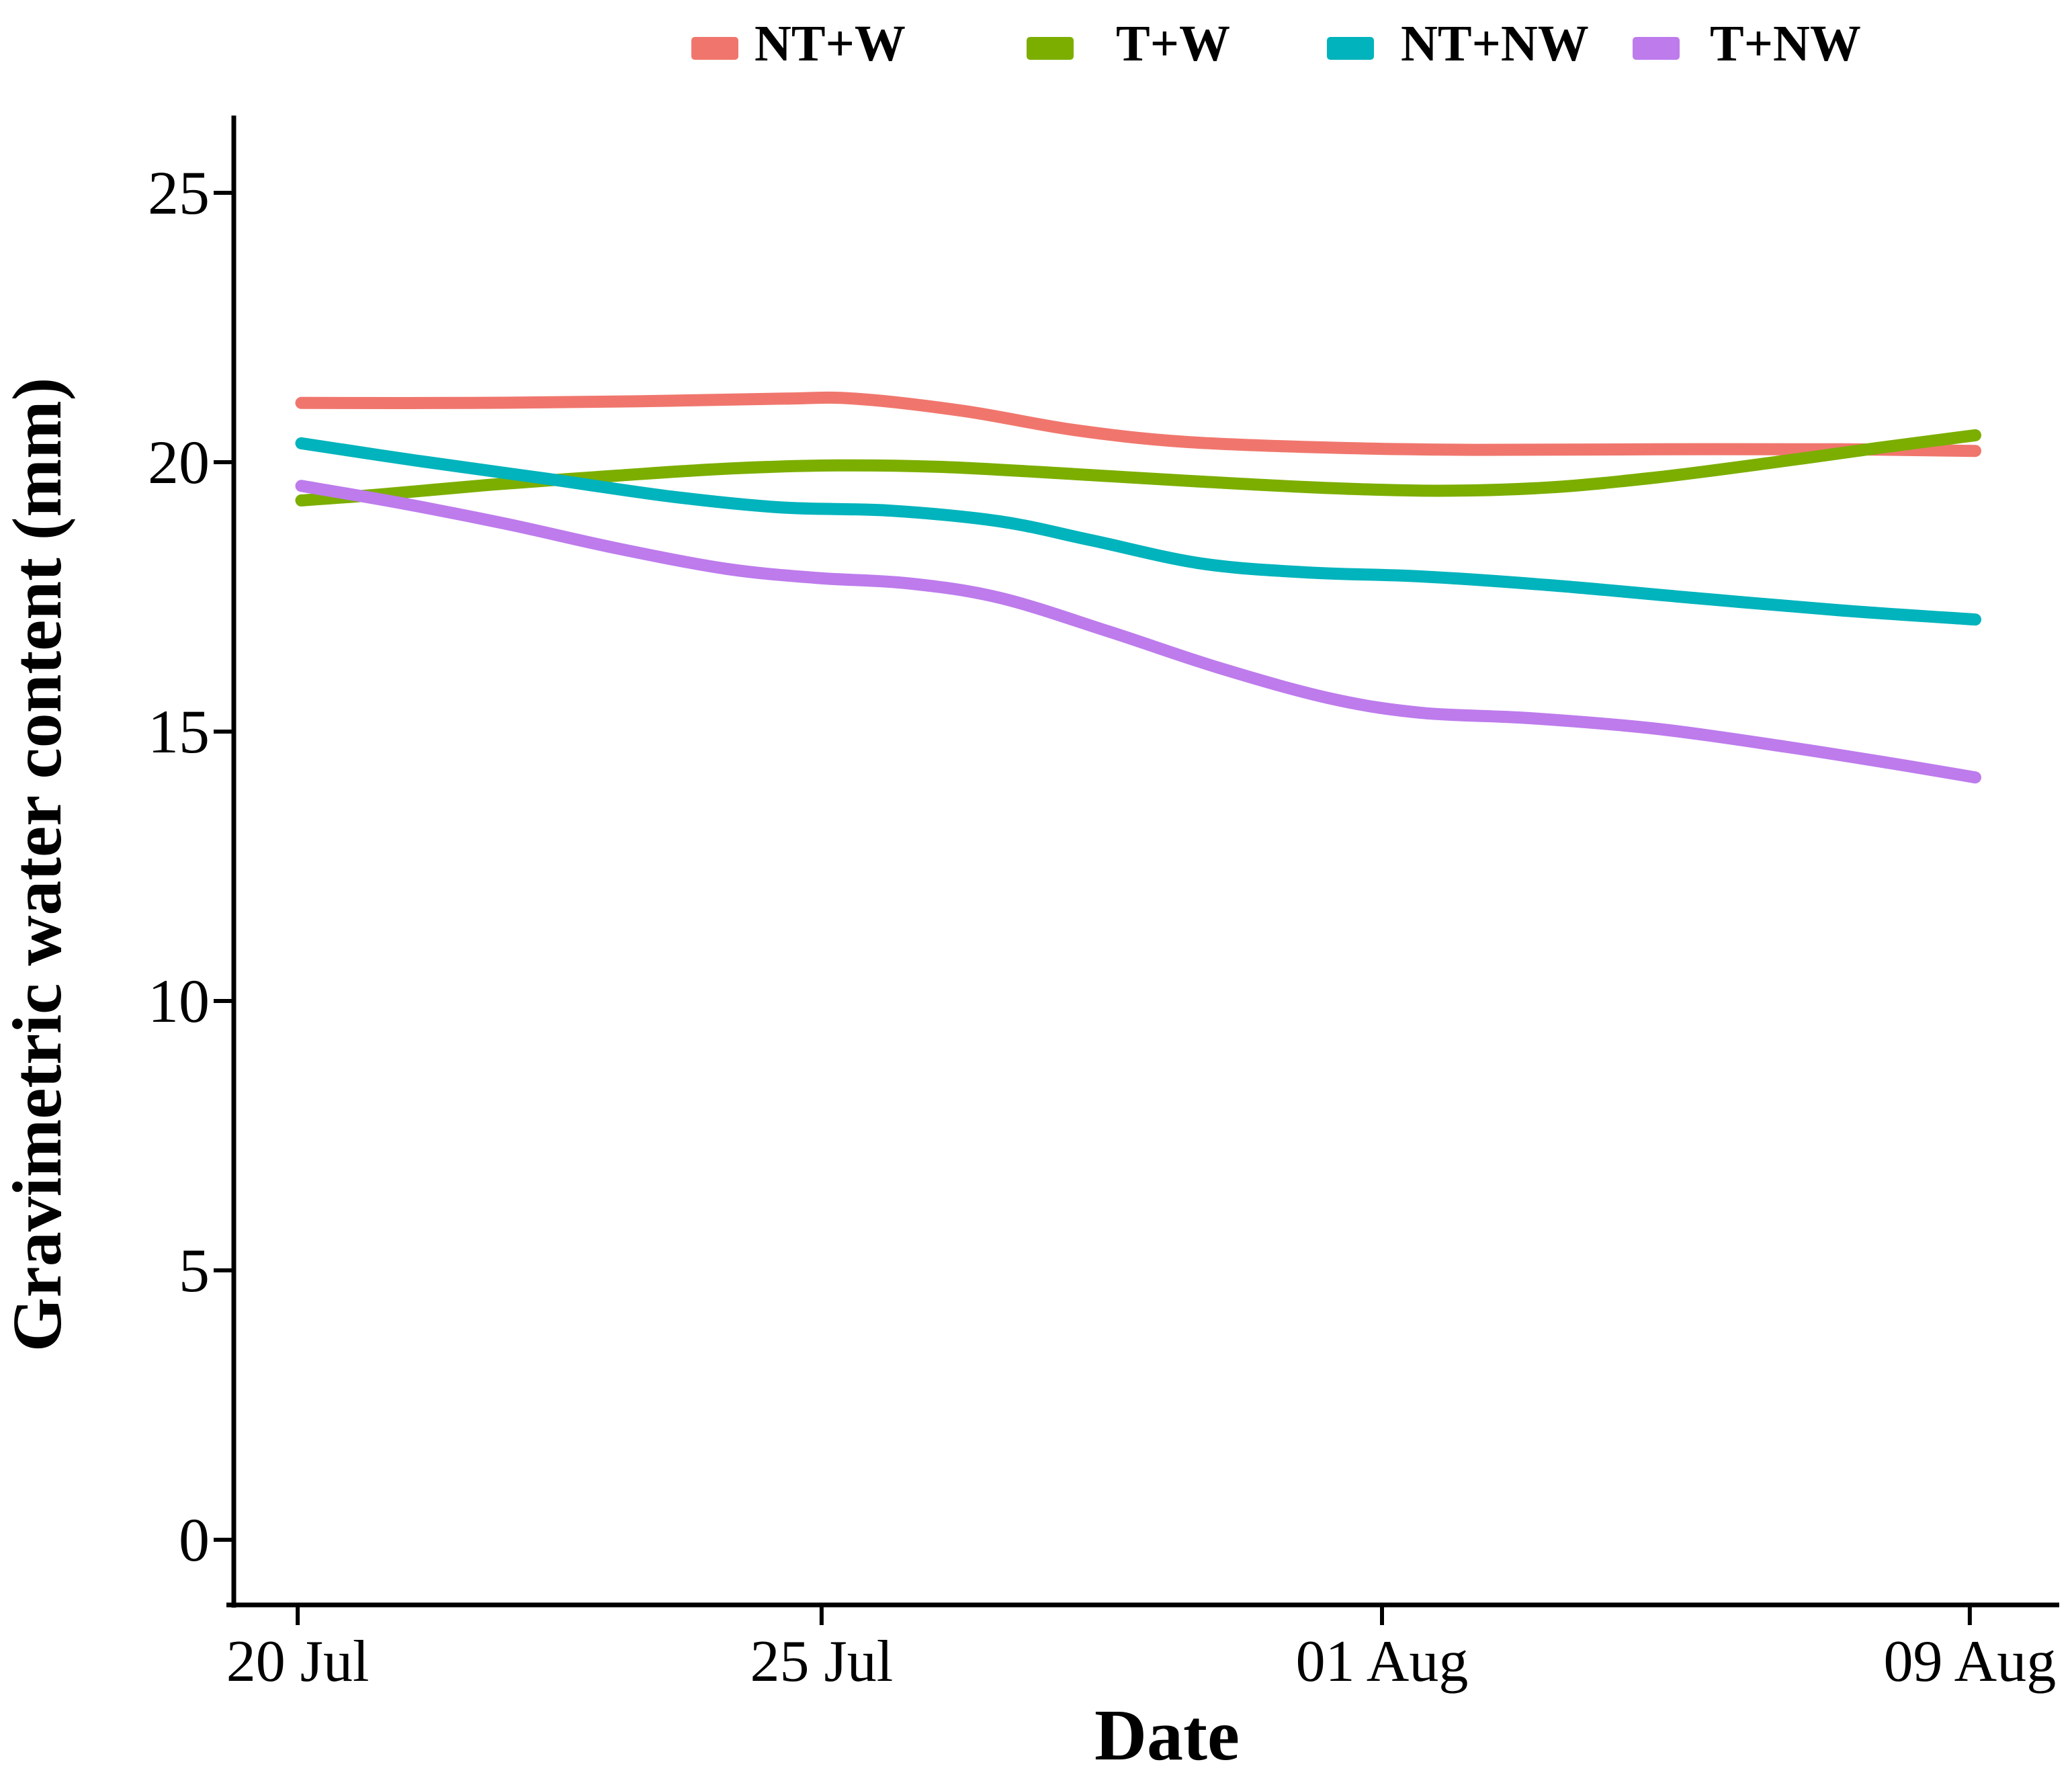 The image size is (2072, 1789). What do you see at coordinates (1970, 1661) in the screenshot?
I see `x-tick-label: 09 Aug` at bounding box center [1970, 1661].